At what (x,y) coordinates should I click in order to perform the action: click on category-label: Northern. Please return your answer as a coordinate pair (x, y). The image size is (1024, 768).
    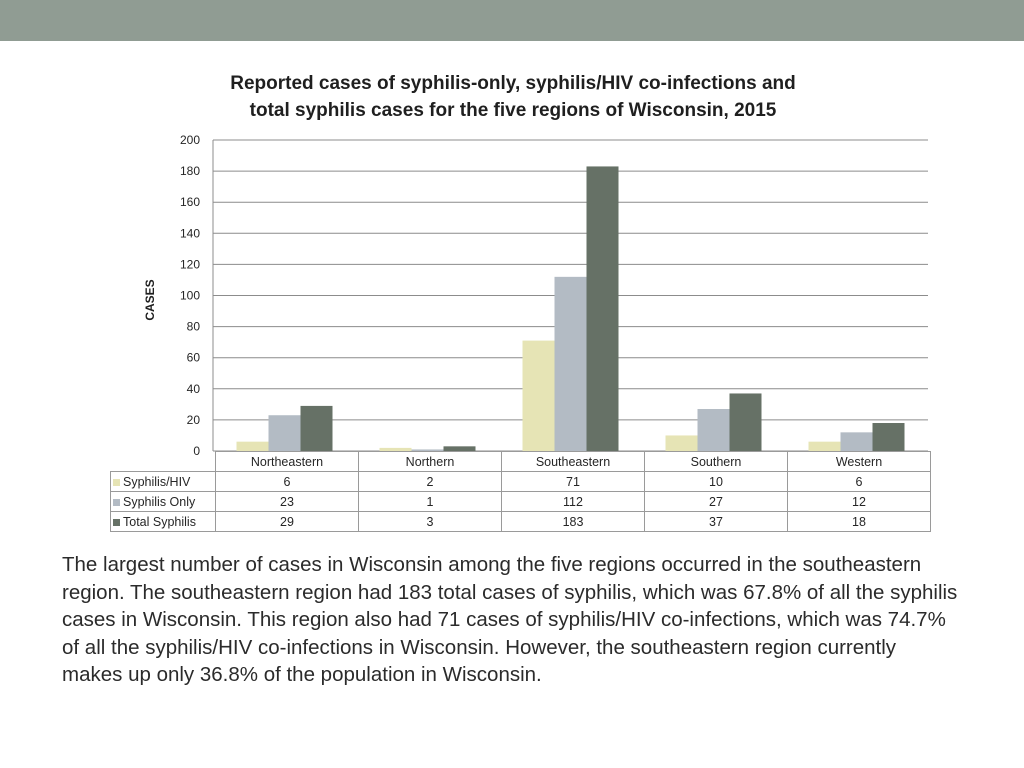
    Looking at the image, I should click on (430, 461).